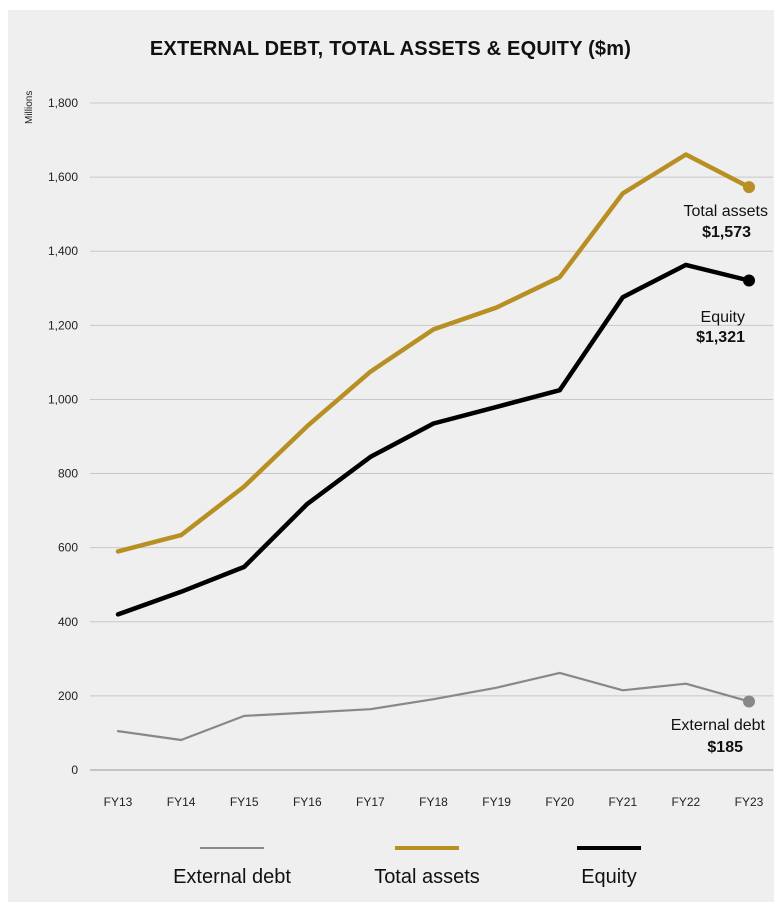 The image size is (781, 910). I want to click on x-tick-label: FY23, so click(749, 802).